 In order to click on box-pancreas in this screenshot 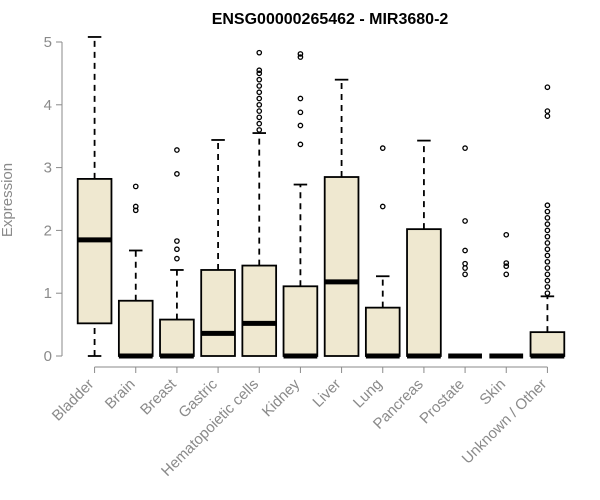, I will do `click(424, 249)`.